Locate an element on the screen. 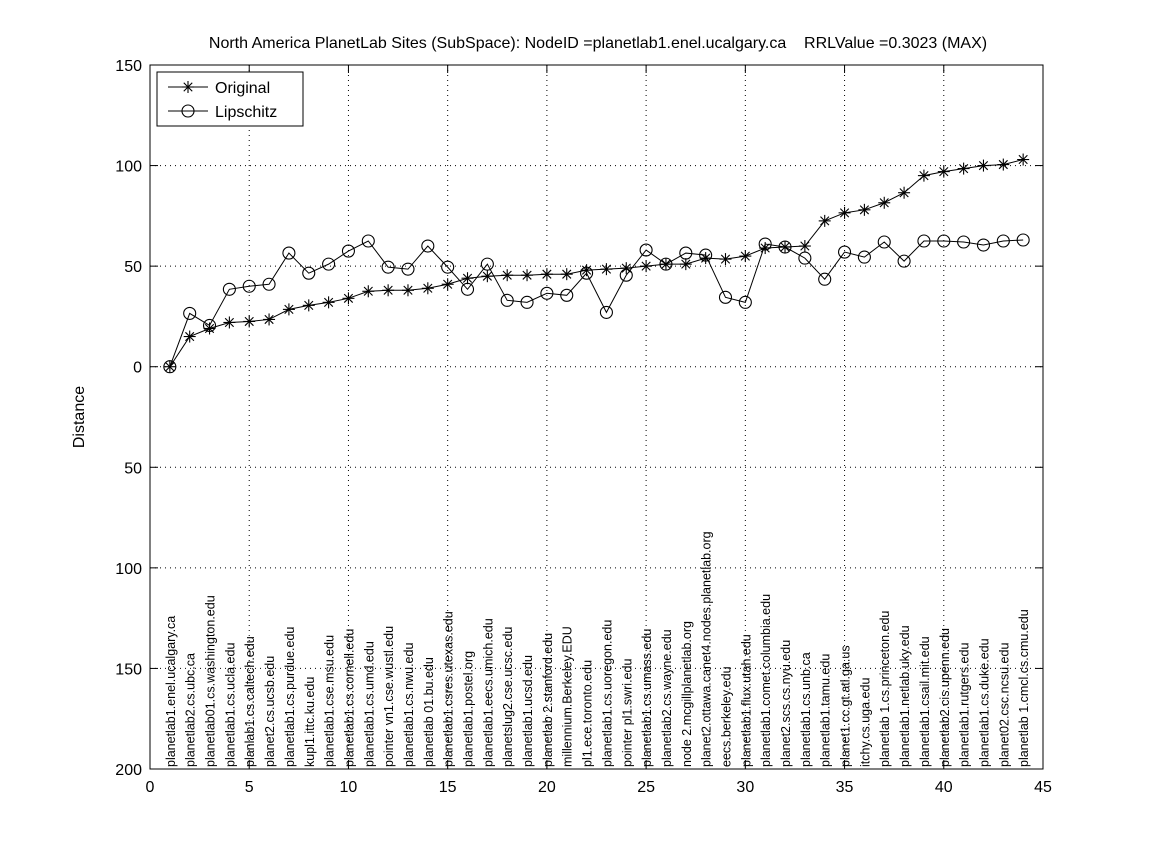 Image resolution: width=1152 pixels, height=864 pixels. node-label: planetlab1.cs.umd.edu is located at coordinates (369, 704).